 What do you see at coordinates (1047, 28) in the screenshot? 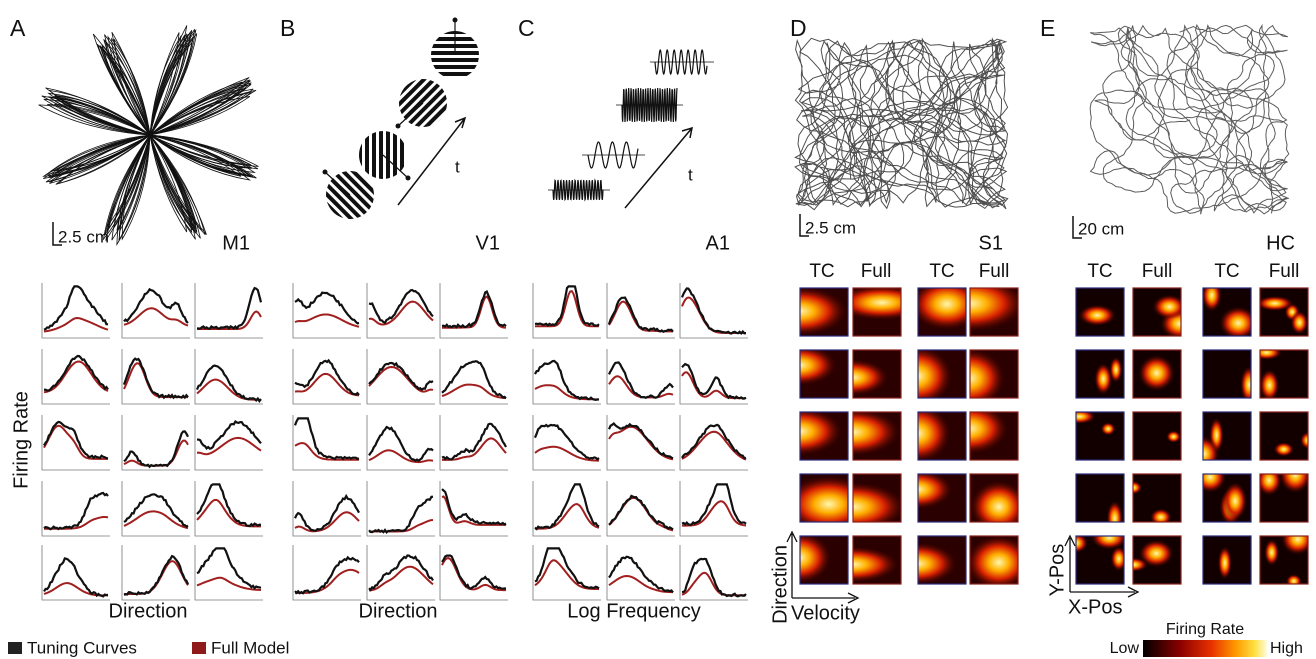
I see `panel-letter: E` at bounding box center [1047, 28].